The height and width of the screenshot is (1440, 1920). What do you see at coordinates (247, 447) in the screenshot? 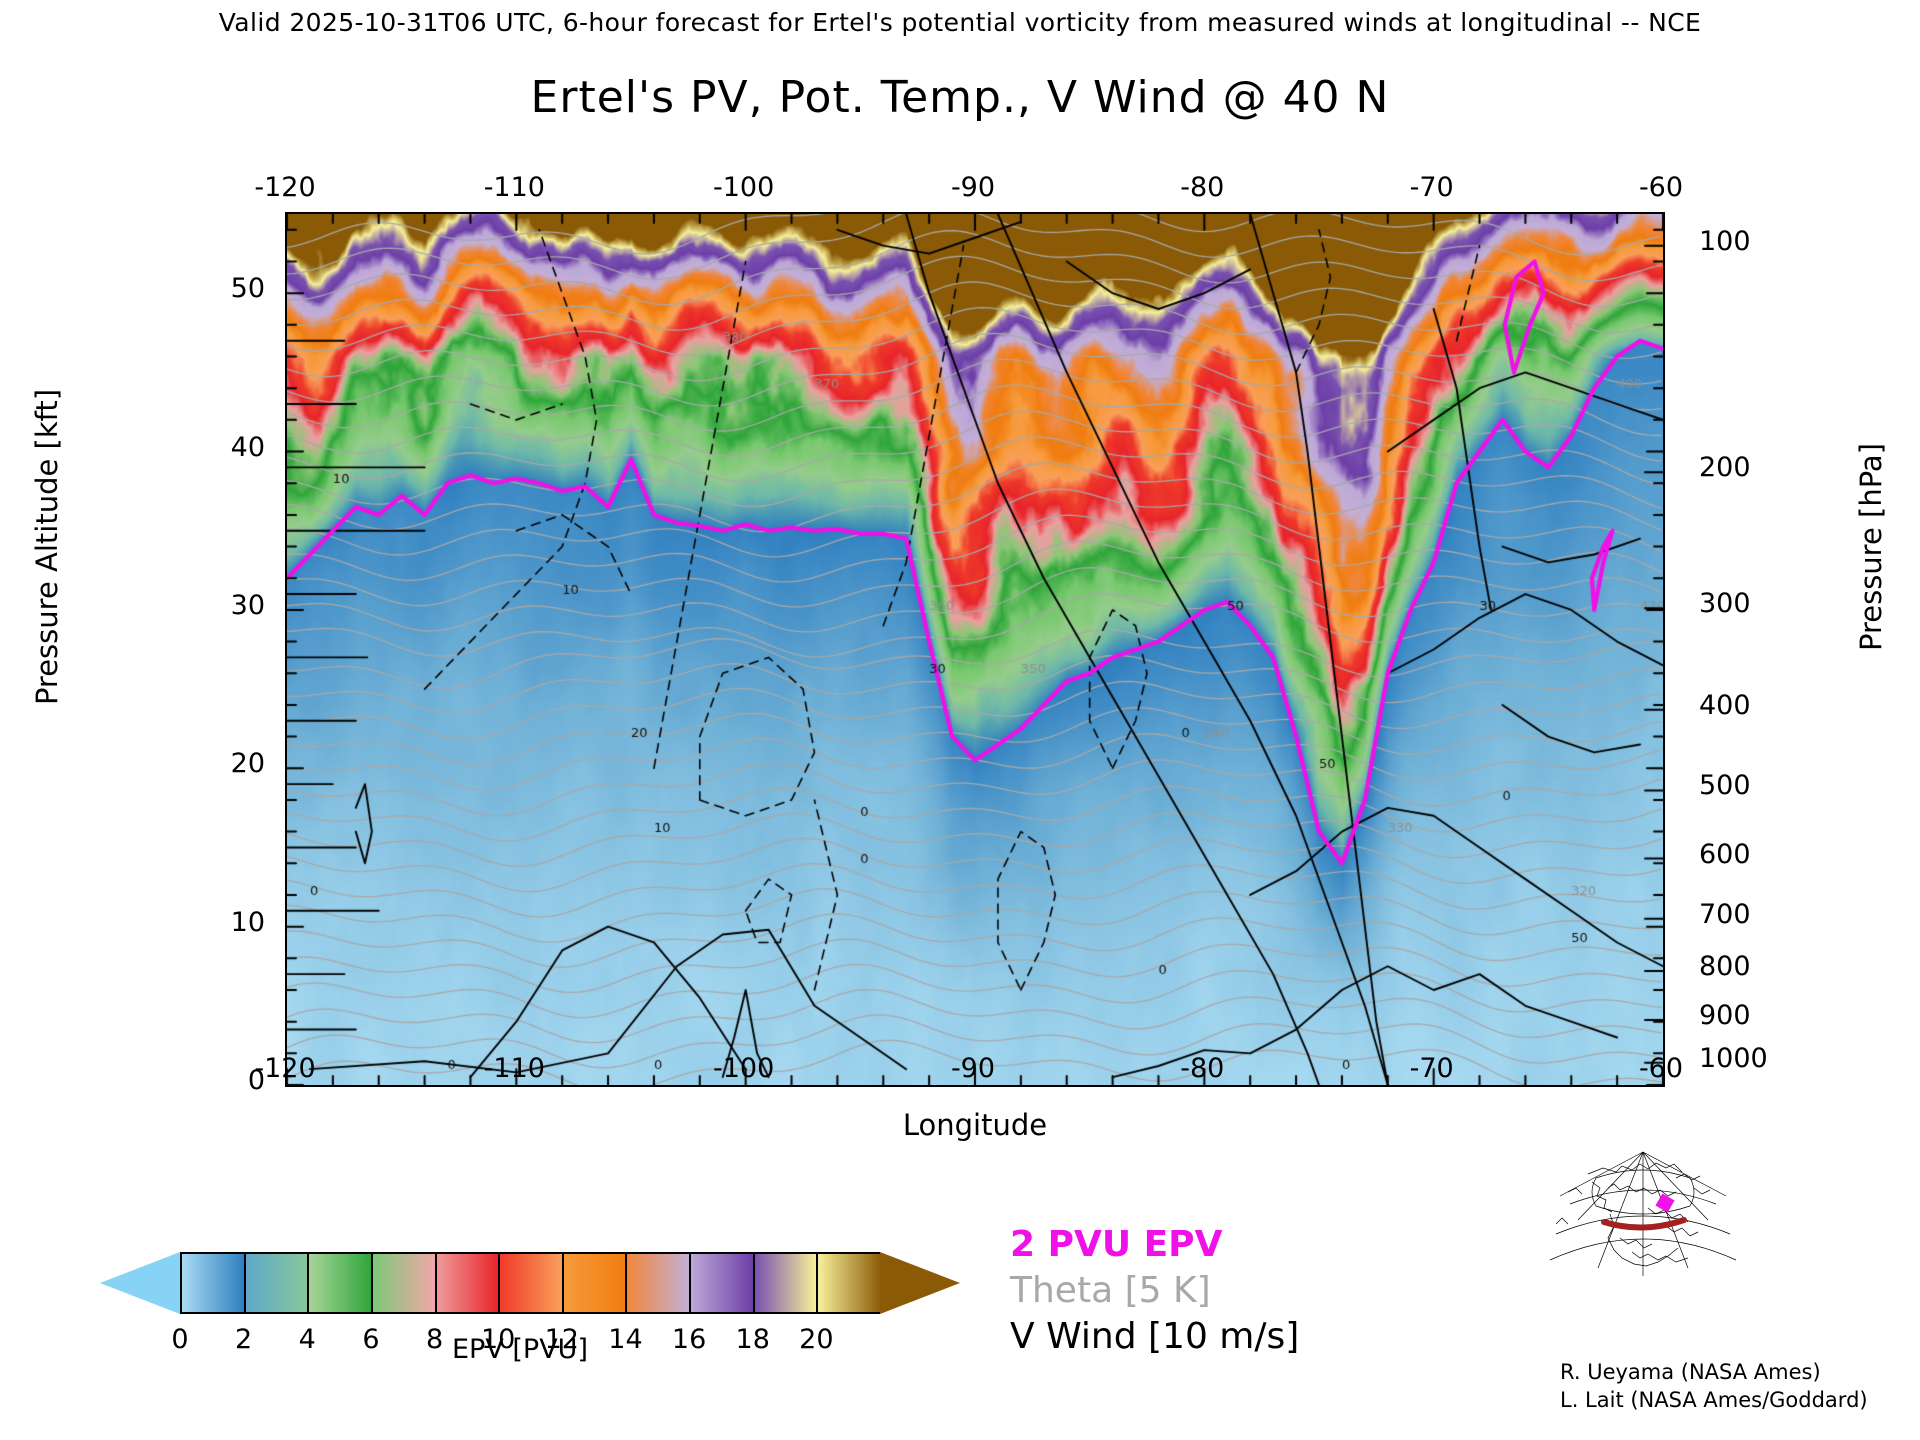
I see `tick-label: 40` at bounding box center [247, 447].